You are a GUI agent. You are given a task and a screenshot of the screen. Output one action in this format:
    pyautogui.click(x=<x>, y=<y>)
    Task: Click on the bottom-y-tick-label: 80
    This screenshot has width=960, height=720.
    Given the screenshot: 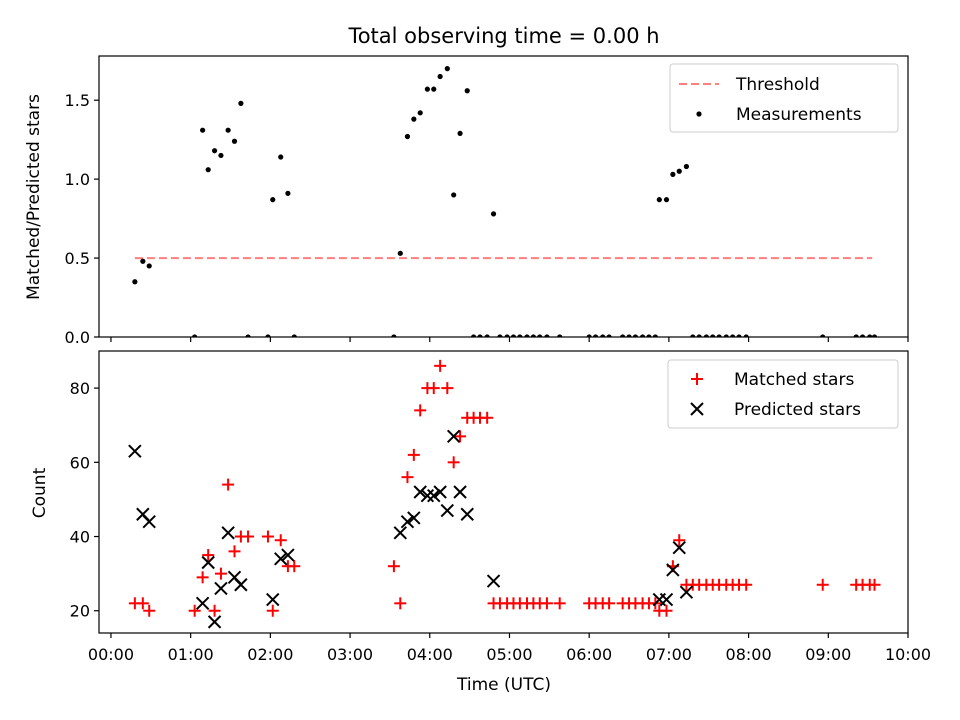 What is the action you would take?
    pyautogui.click(x=80, y=388)
    